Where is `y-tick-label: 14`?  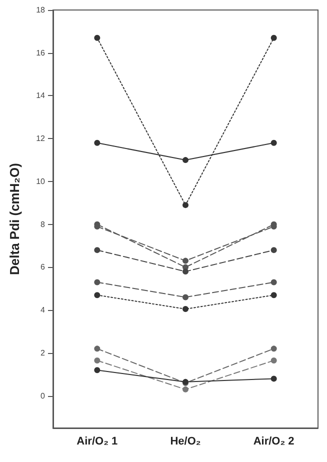
y-tick-label: 14 is located at coordinates (41, 95).